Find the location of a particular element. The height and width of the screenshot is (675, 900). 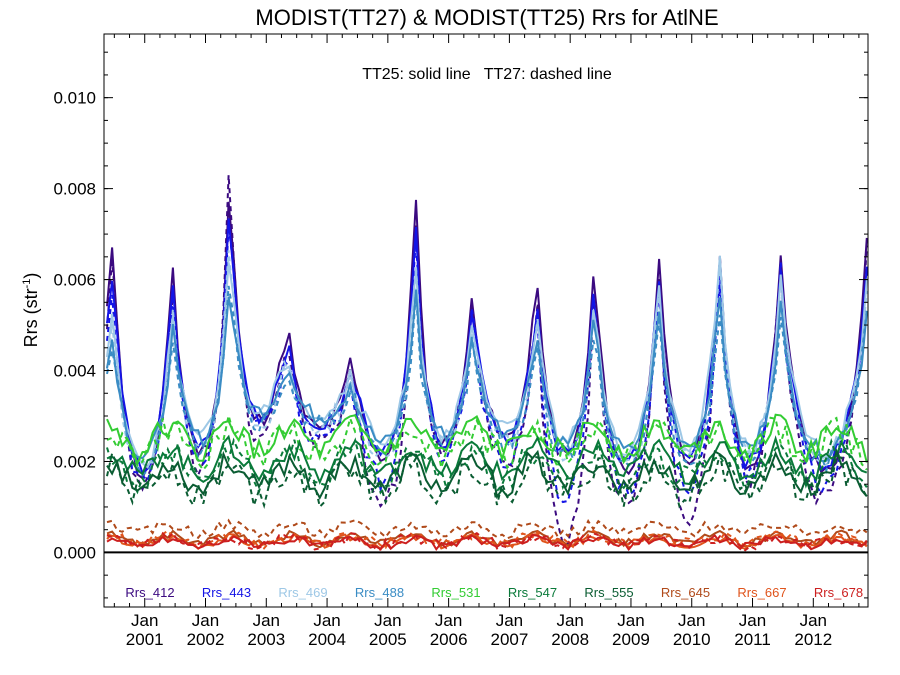

legend-entry: Rrs_547 is located at coordinates (532, 592).